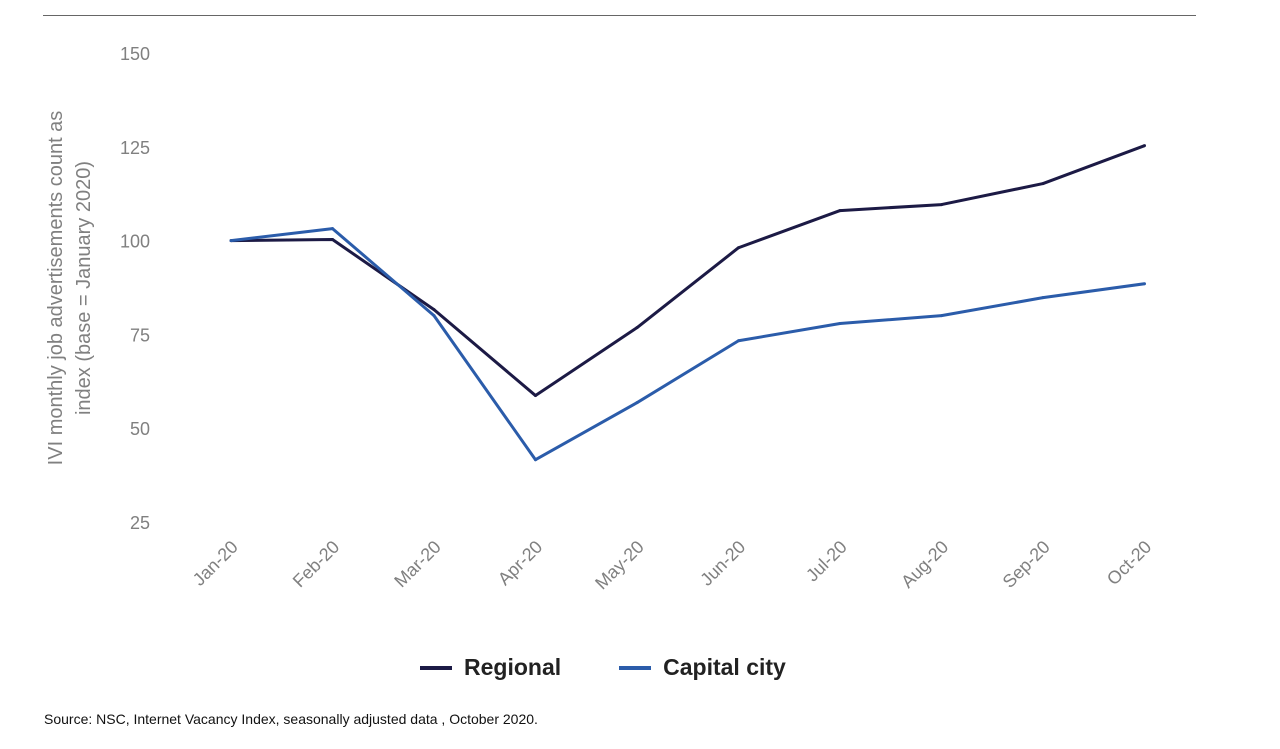  What do you see at coordinates (316, 564) in the screenshot?
I see `x-tick-label: Feb-20` at bounding box center [316, 564].